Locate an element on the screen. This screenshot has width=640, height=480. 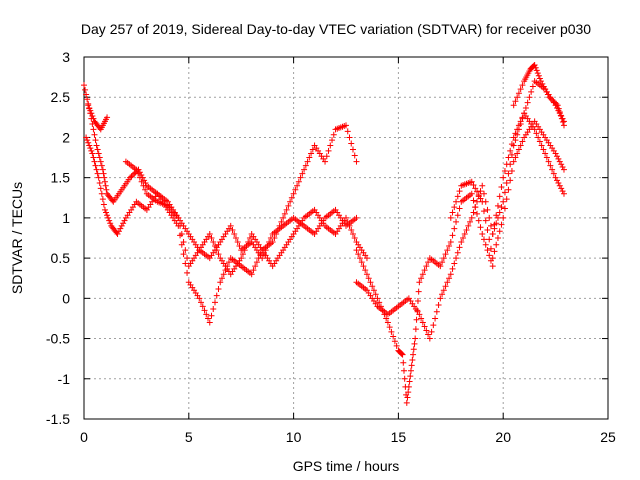
x-tick-label: 25 is located at coordinates (608, 437).